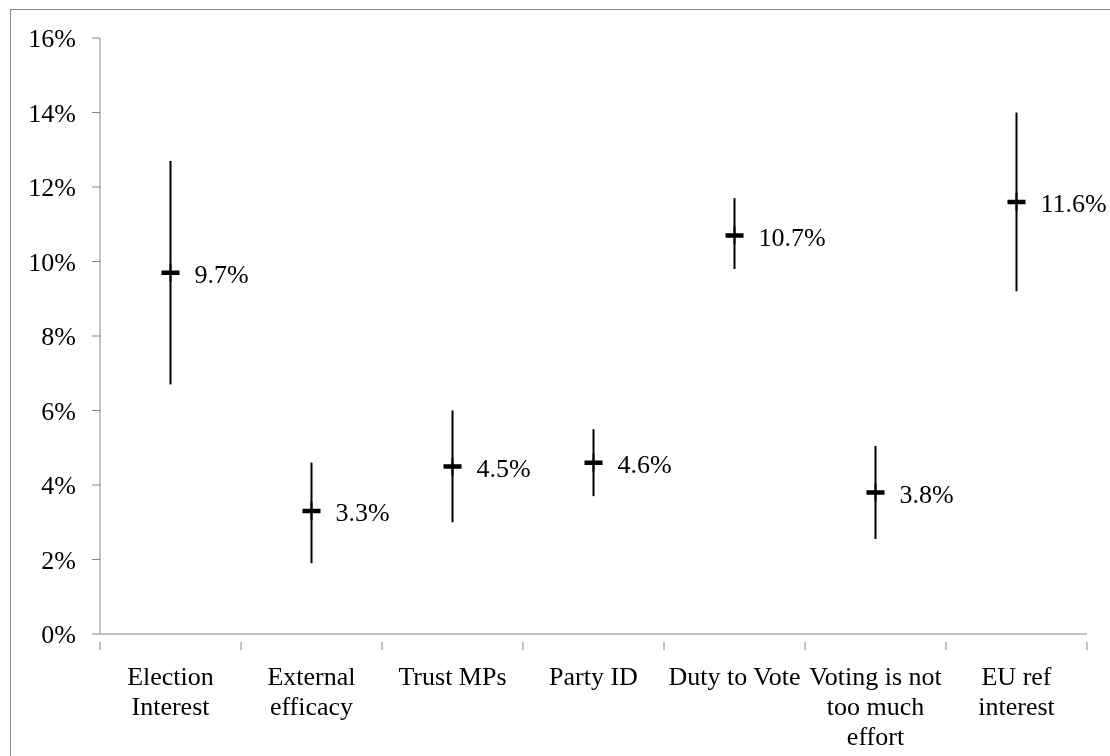  I want to click on data-label: 4.6%, so click(644, 465).